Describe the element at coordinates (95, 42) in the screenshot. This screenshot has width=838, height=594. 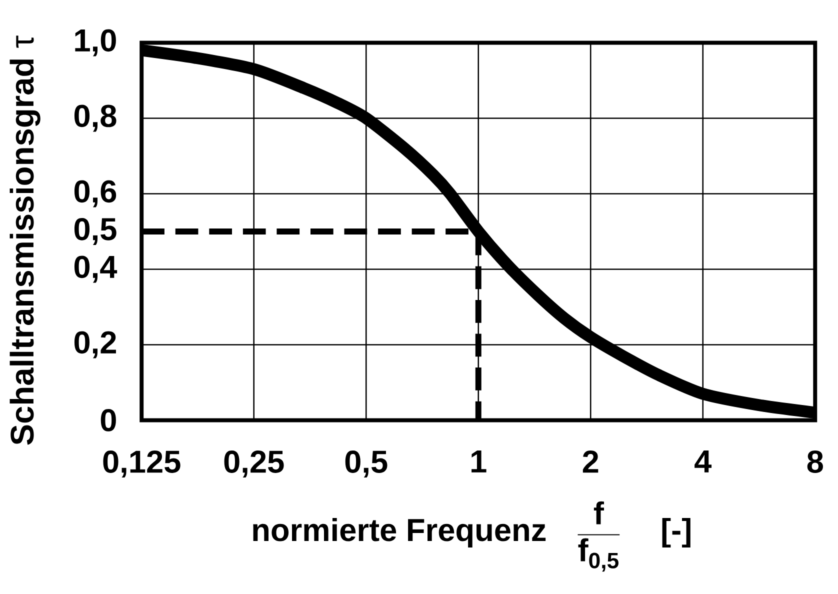
I see `y-tick-label: 1,0` at that location.